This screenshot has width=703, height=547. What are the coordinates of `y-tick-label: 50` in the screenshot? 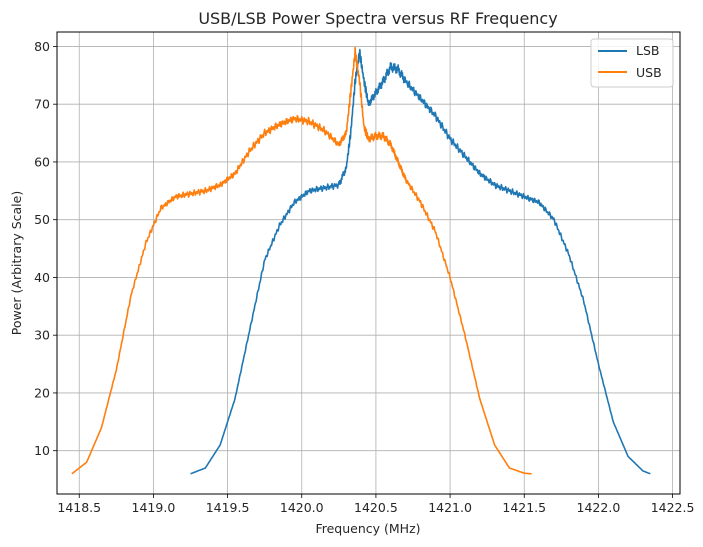 It's located at (42, 219).